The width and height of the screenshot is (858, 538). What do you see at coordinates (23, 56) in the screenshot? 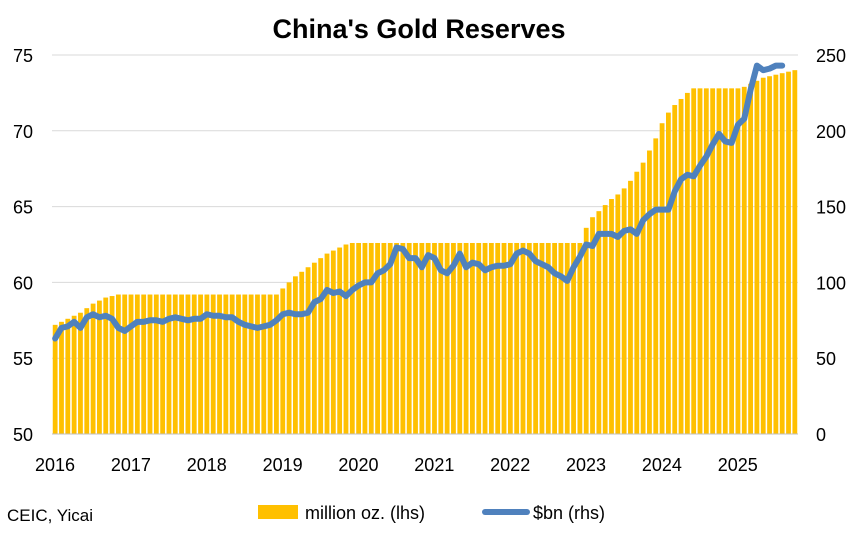
I see `y-tick-label-left: 75` at bounding box center [23, 56].